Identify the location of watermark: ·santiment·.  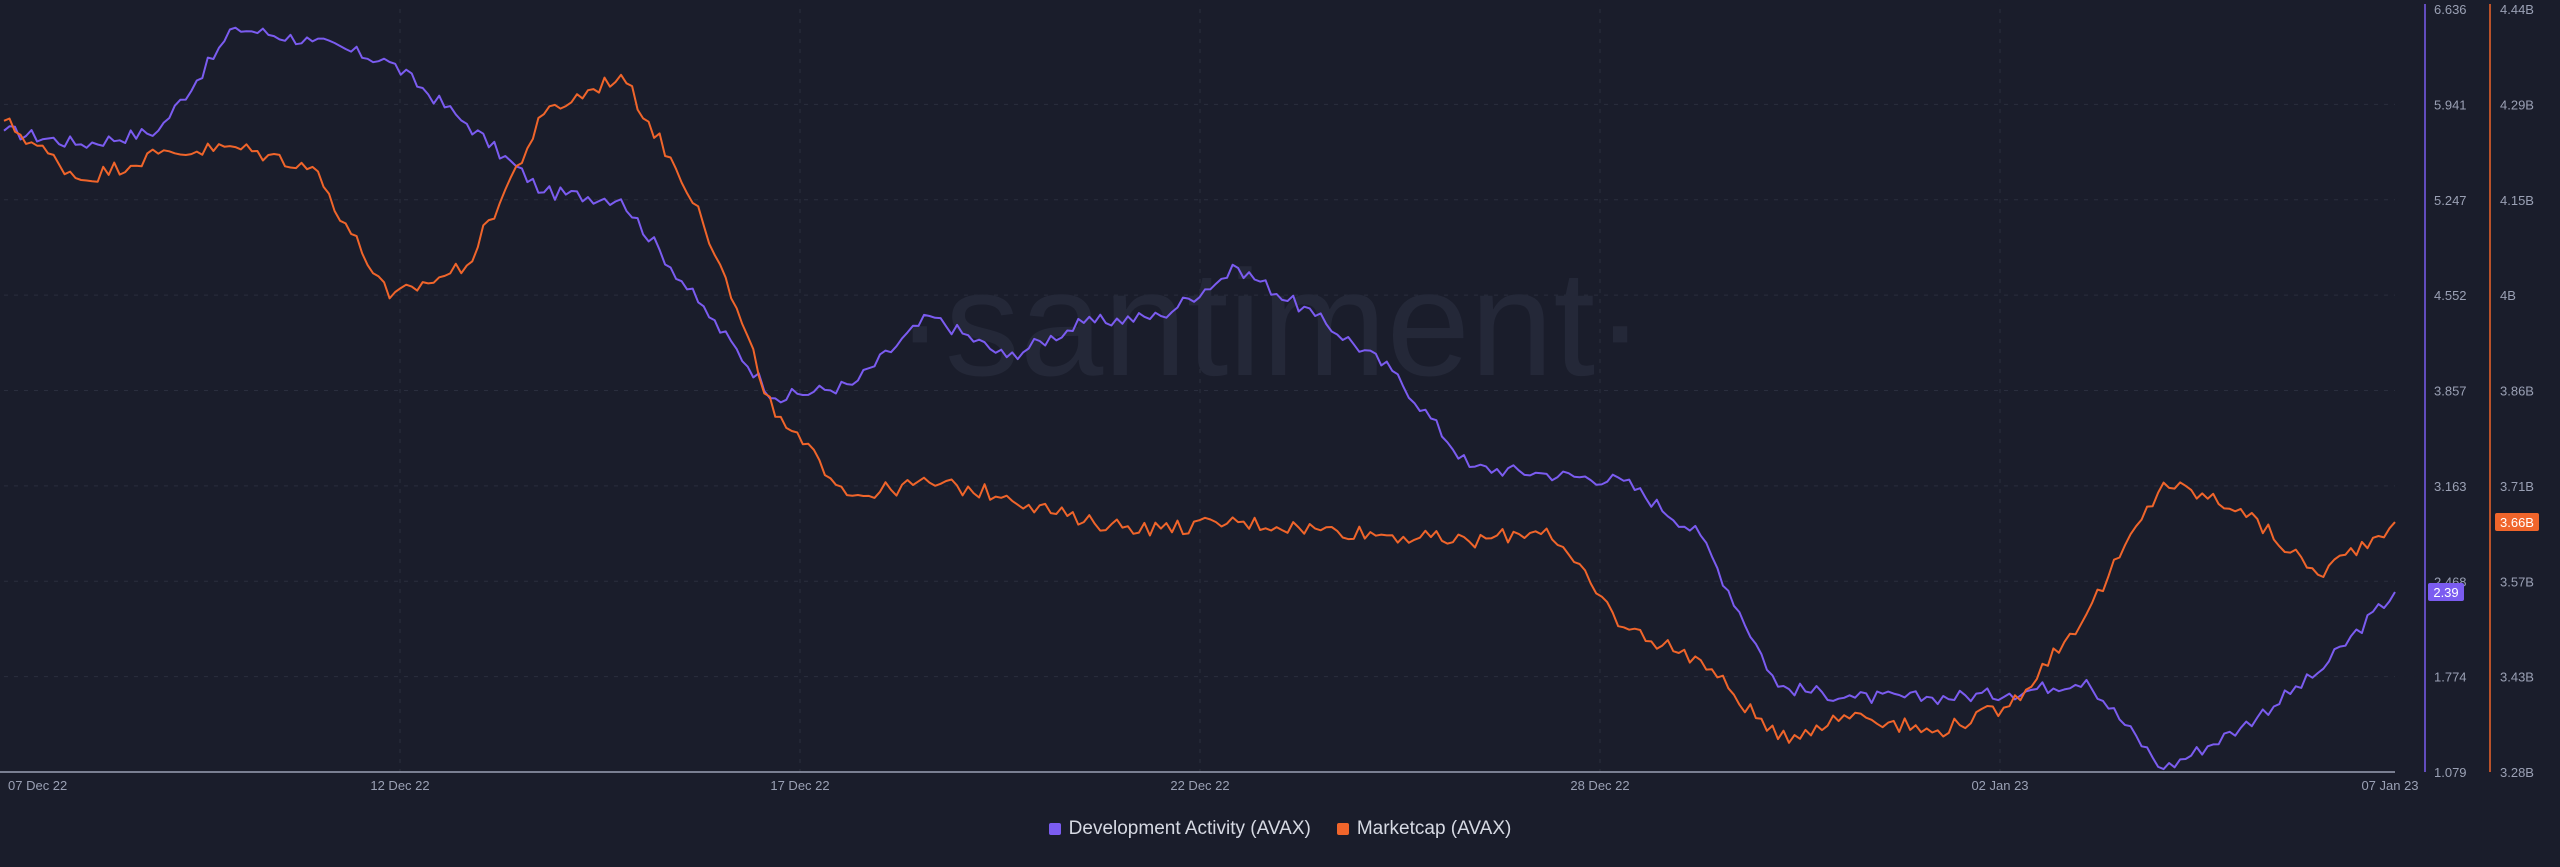
(1270, 323).